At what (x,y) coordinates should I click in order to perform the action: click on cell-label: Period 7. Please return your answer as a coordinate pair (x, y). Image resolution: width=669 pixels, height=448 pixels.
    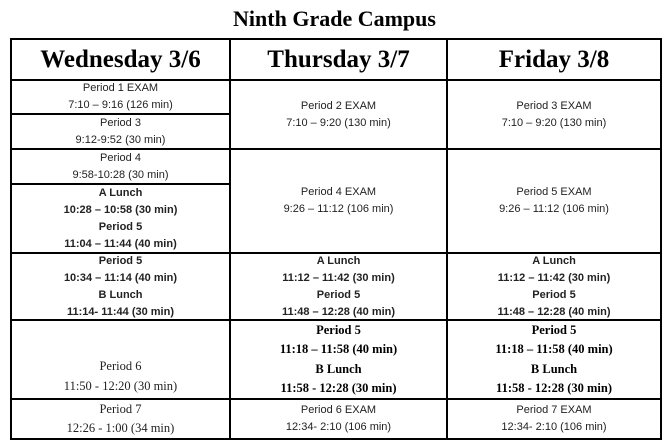
    Looking at the image, I should click on (120, 408).